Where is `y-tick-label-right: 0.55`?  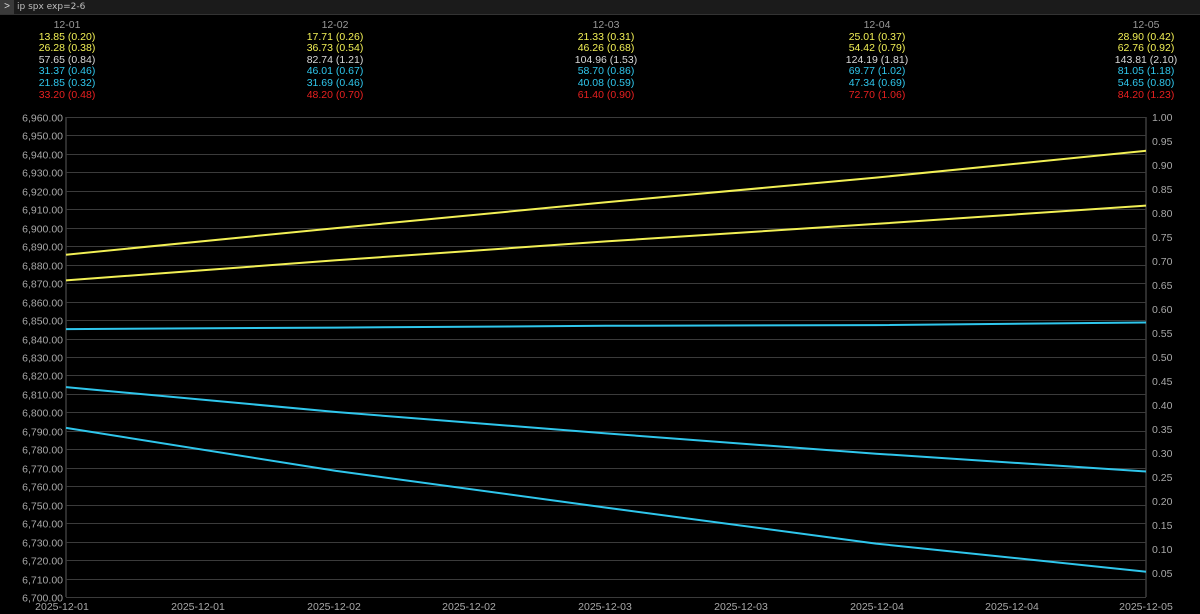 y-tick-label-right: 0.55 is located at coordinates (1162, 334).